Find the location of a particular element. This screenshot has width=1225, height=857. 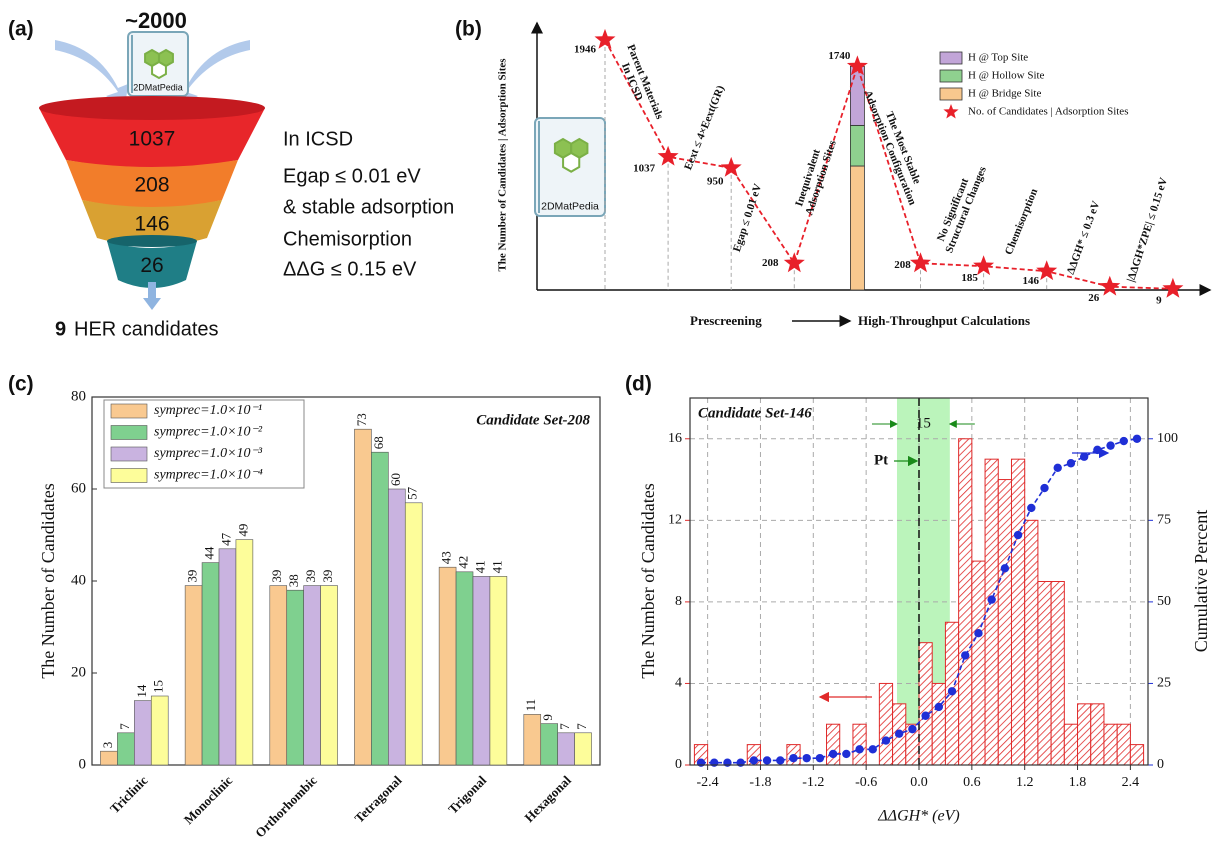

value-label: 47 is located at coordinates (225, 539).